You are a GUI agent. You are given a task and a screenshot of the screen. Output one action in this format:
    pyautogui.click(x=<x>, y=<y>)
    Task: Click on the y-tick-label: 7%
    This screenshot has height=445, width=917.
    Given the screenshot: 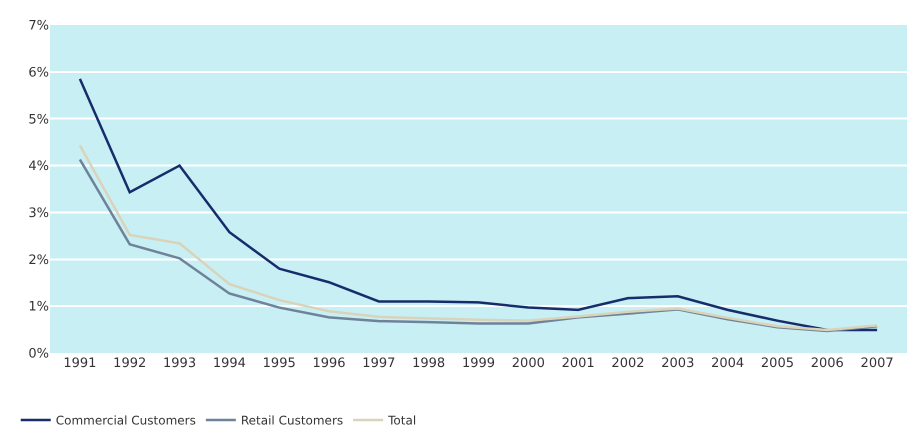 What is the action you would take?
    pyautogui.click(x=38, y=26)
    